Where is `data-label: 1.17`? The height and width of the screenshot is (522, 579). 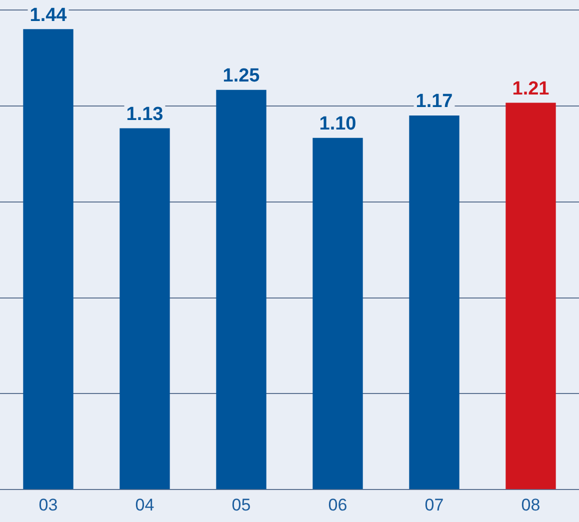 data-label: 1.17 is located at coordinates (434, 101).